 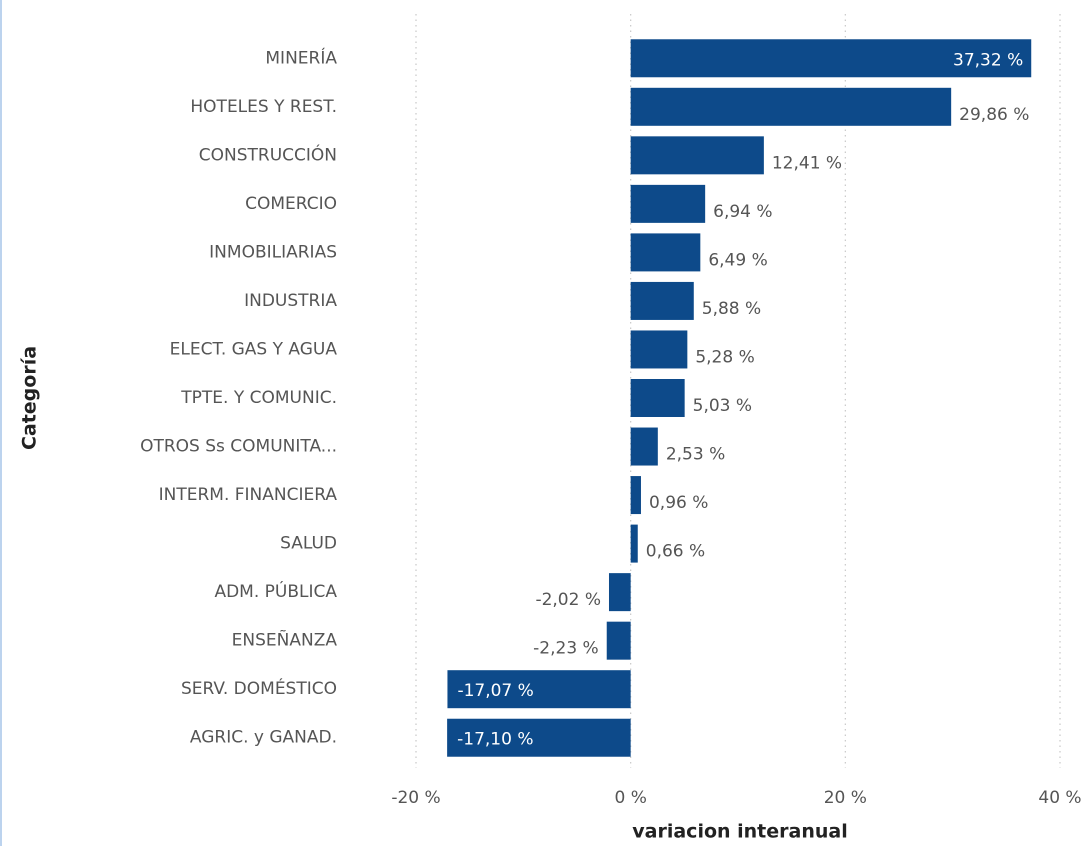 I want to click on x-tick-label: -20 %, so click(x=415, y=798).